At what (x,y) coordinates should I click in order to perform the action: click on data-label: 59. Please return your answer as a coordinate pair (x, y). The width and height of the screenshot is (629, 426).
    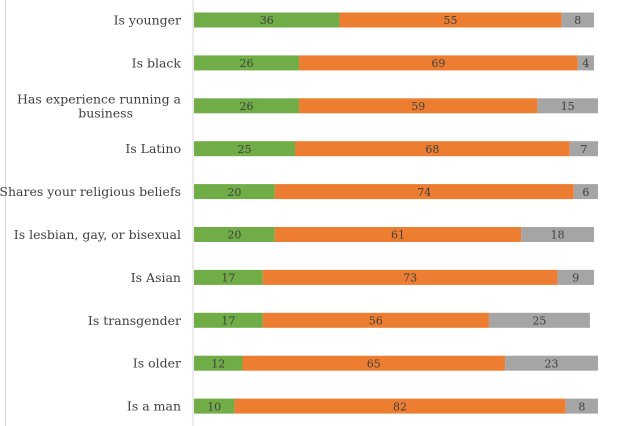
    Looking at the image, I should click on (418, 106).